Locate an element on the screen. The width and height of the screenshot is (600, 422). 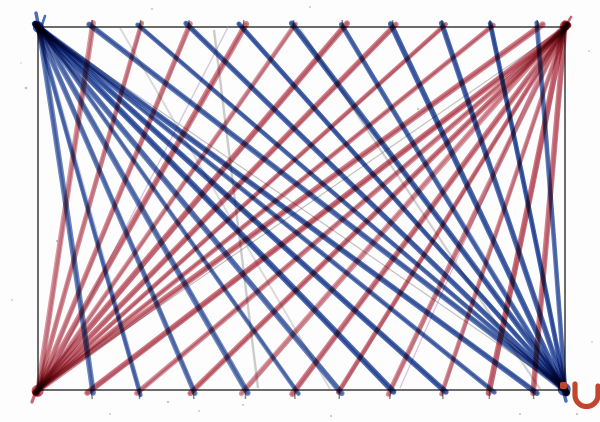
logo-u-curve is located at coordinates (586, 395).